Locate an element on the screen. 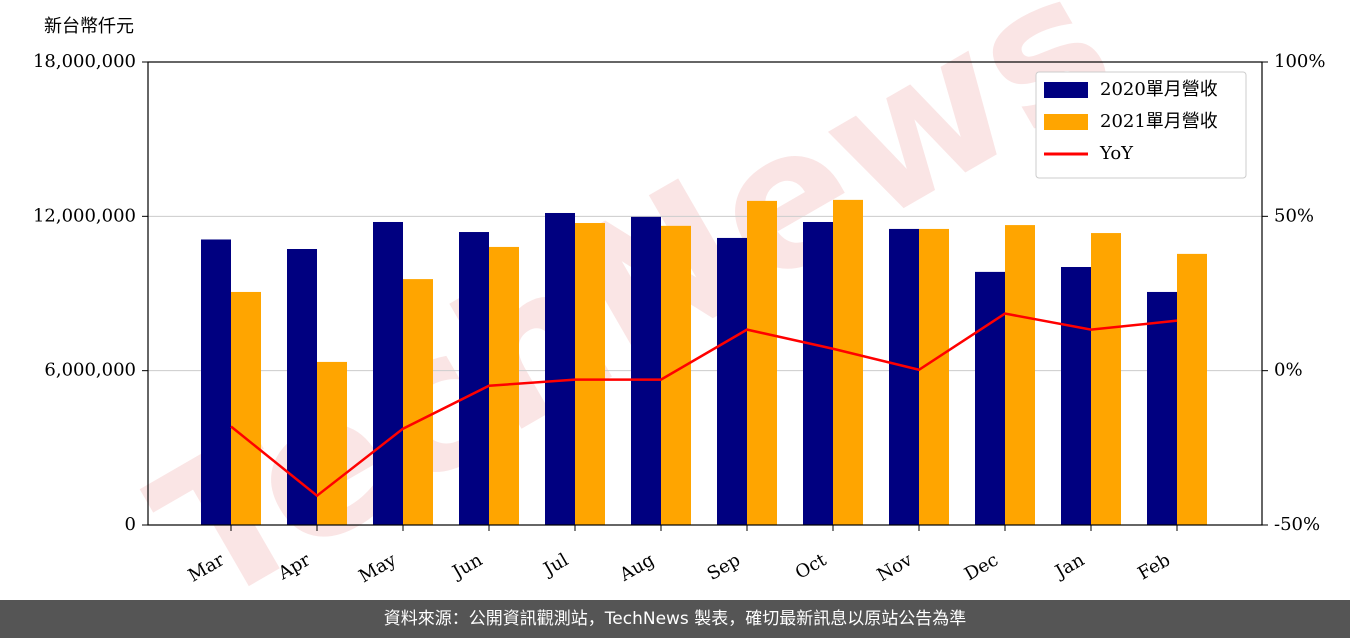  y-tick-label: 6,000,000 is located at coordinates (90, 370).